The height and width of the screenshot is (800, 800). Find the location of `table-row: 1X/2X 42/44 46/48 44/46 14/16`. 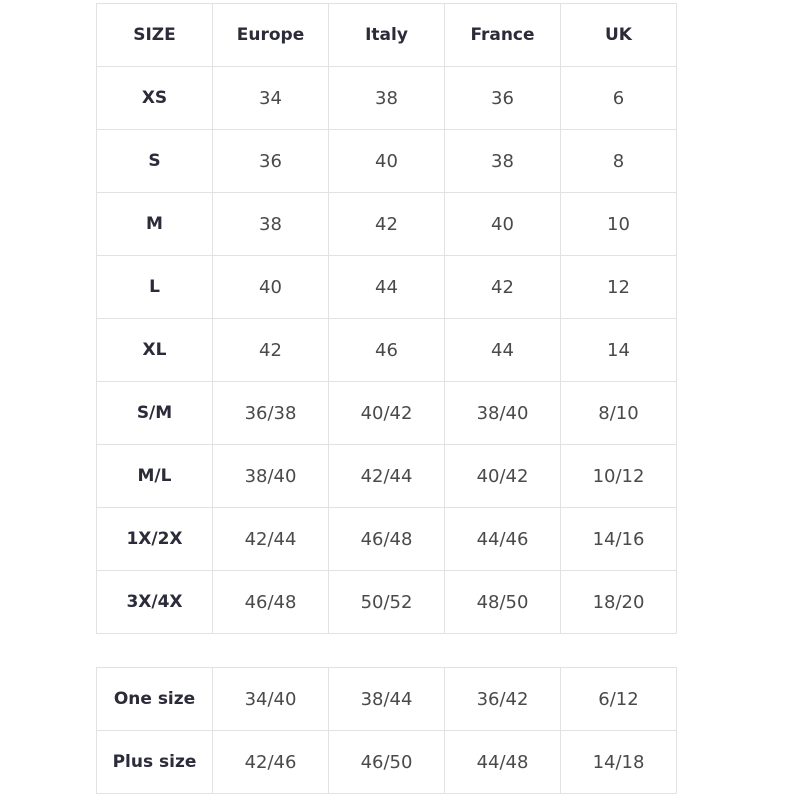

table-row: 1X/2X 42/44 46/48 44/46 14/16 is located at coordinates (386, 539).